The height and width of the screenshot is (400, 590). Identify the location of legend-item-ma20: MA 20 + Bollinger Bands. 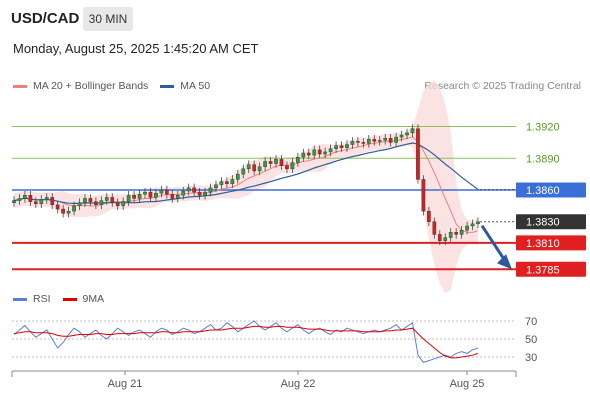
(80, 86).